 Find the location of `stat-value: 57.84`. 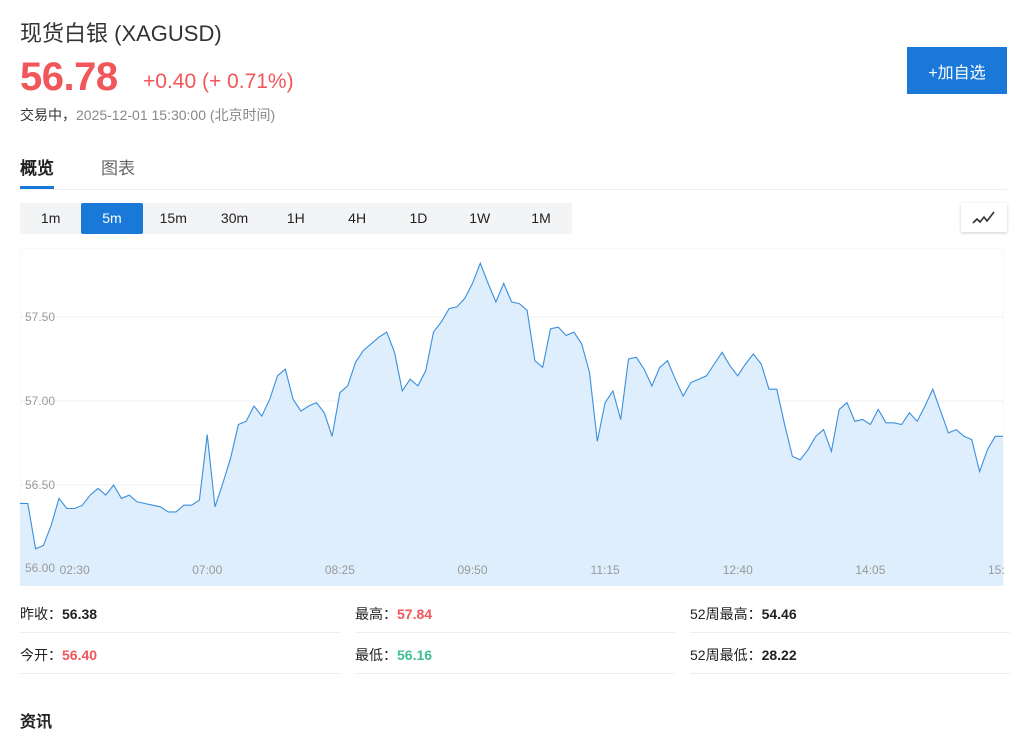

stat-value: 57.84 is located at coordinates (415, 614).